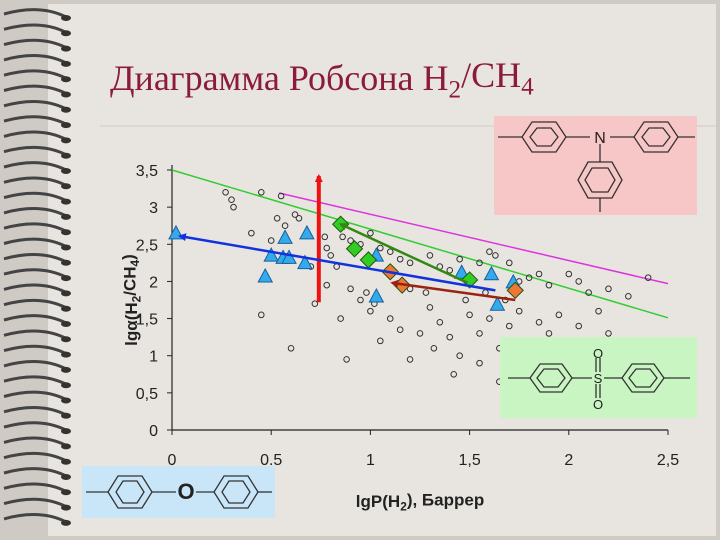 This screenshot has height=540, width=720. Describe the element at coordinates (153, 357) in the screenshot. I see `y-tick-label: 1` at that location.